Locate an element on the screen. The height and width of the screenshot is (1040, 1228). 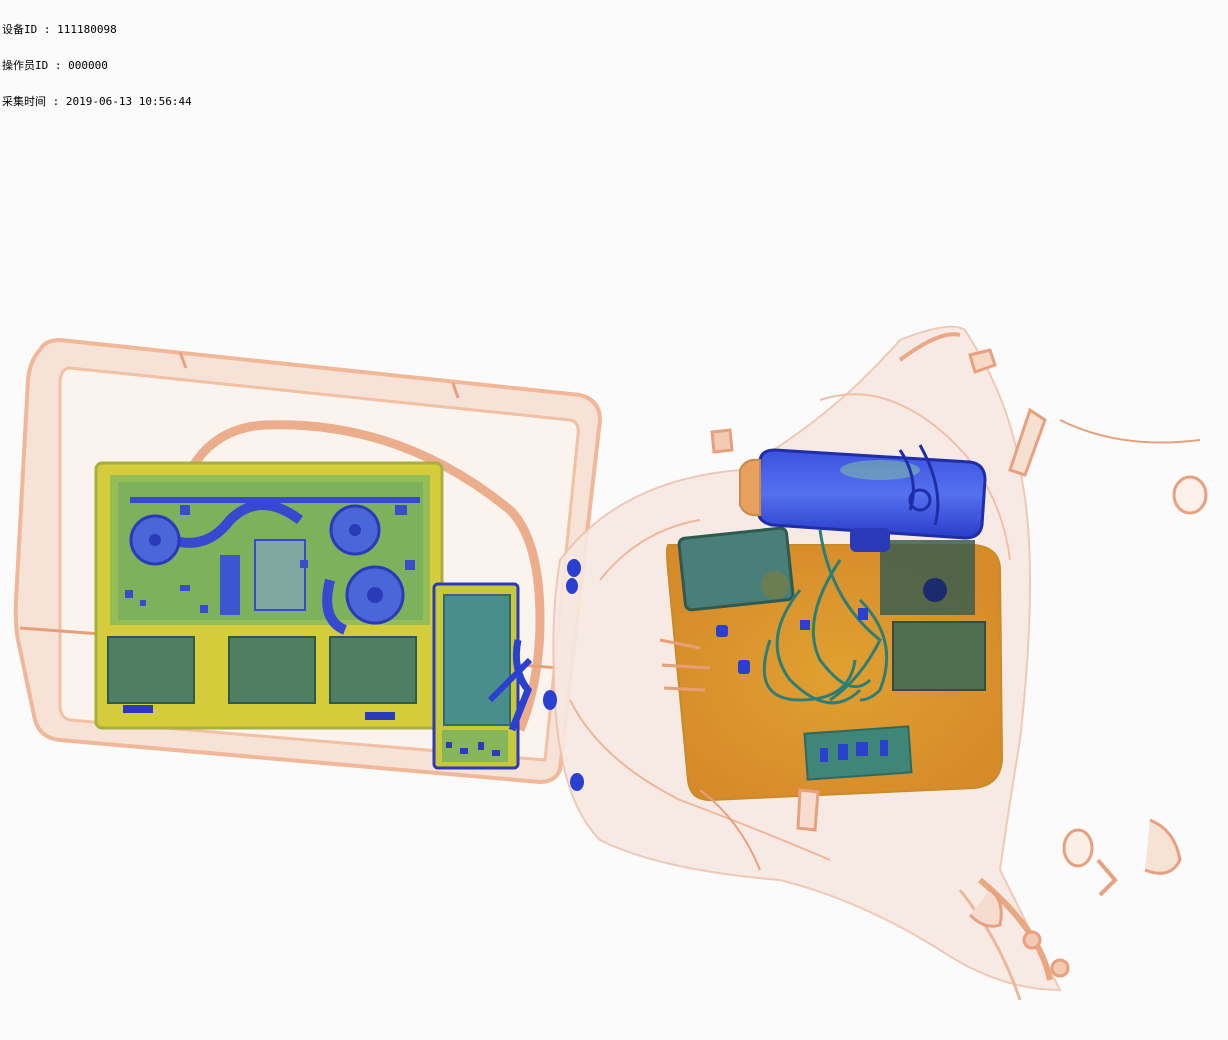
bottle-xray is located at coordinates (863, 498).